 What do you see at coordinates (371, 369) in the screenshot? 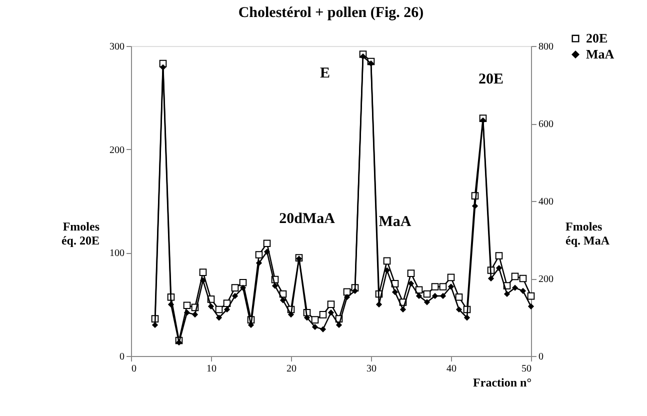
I see `x-tick-label: 30` at bounding box center [371, 369].